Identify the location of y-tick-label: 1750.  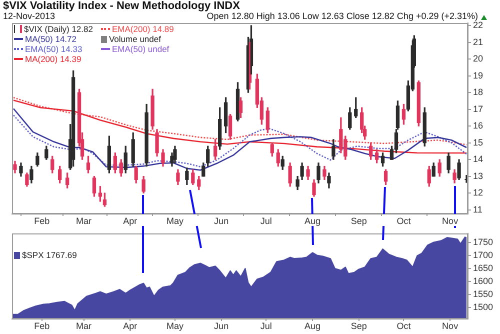
(483, 241).